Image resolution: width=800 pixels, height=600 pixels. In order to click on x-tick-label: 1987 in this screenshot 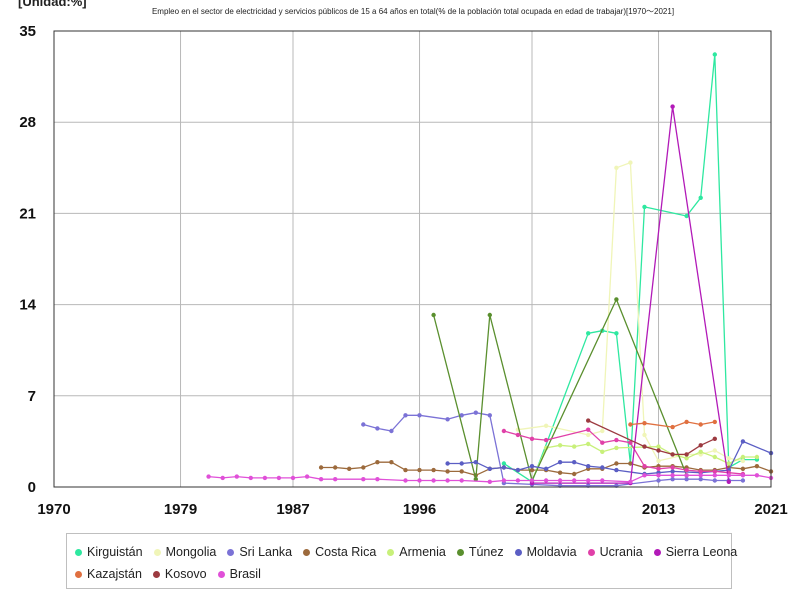, I will do `click(292, 509)`.